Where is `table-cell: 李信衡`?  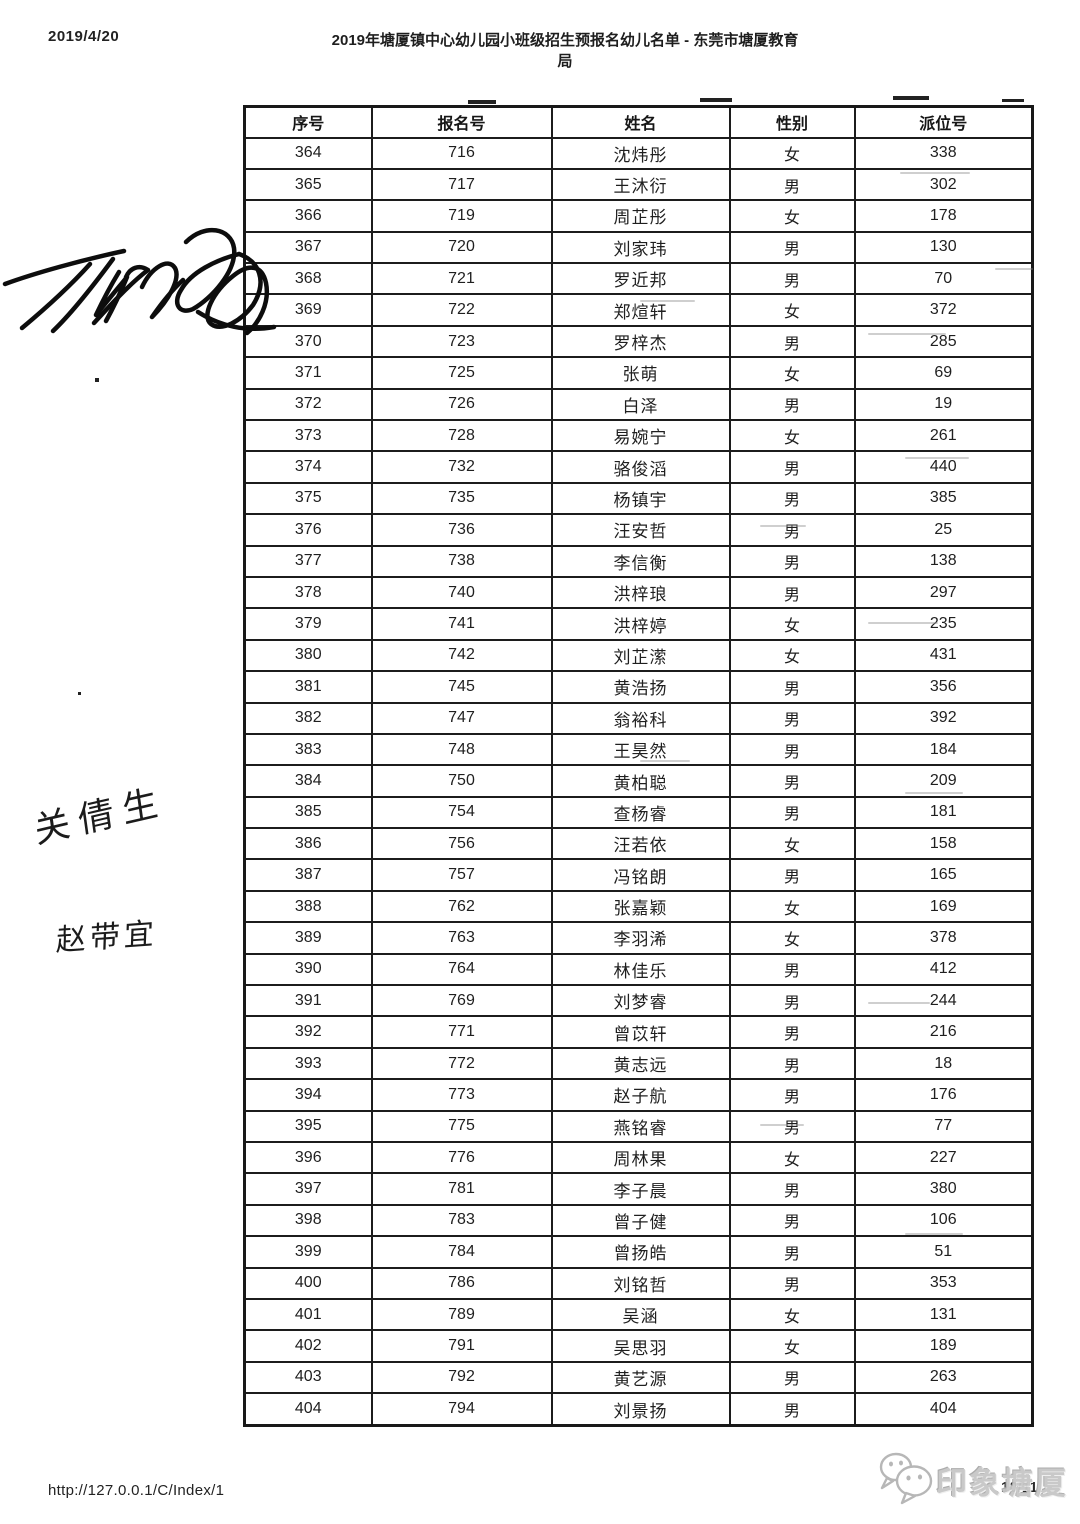 table-cell: 李信衡 is located at coordinates (640, 561).